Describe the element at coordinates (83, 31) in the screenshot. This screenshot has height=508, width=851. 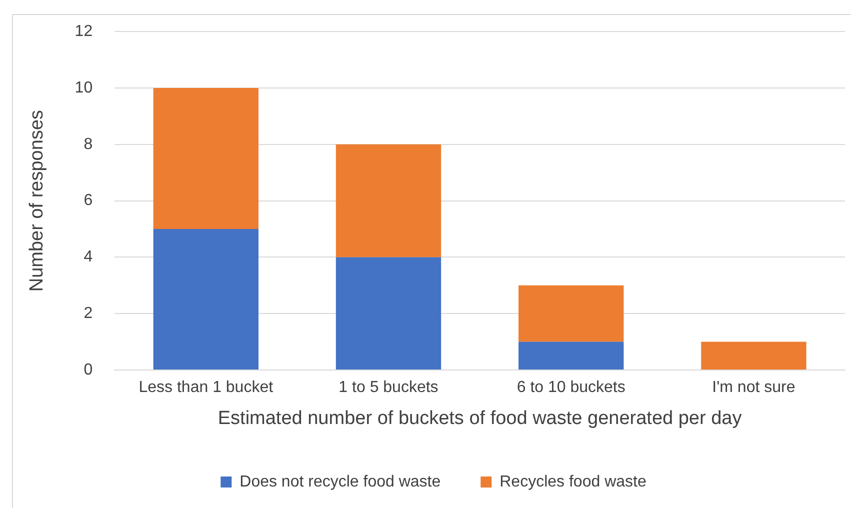
I see `y-tick-label: 12` at that location.